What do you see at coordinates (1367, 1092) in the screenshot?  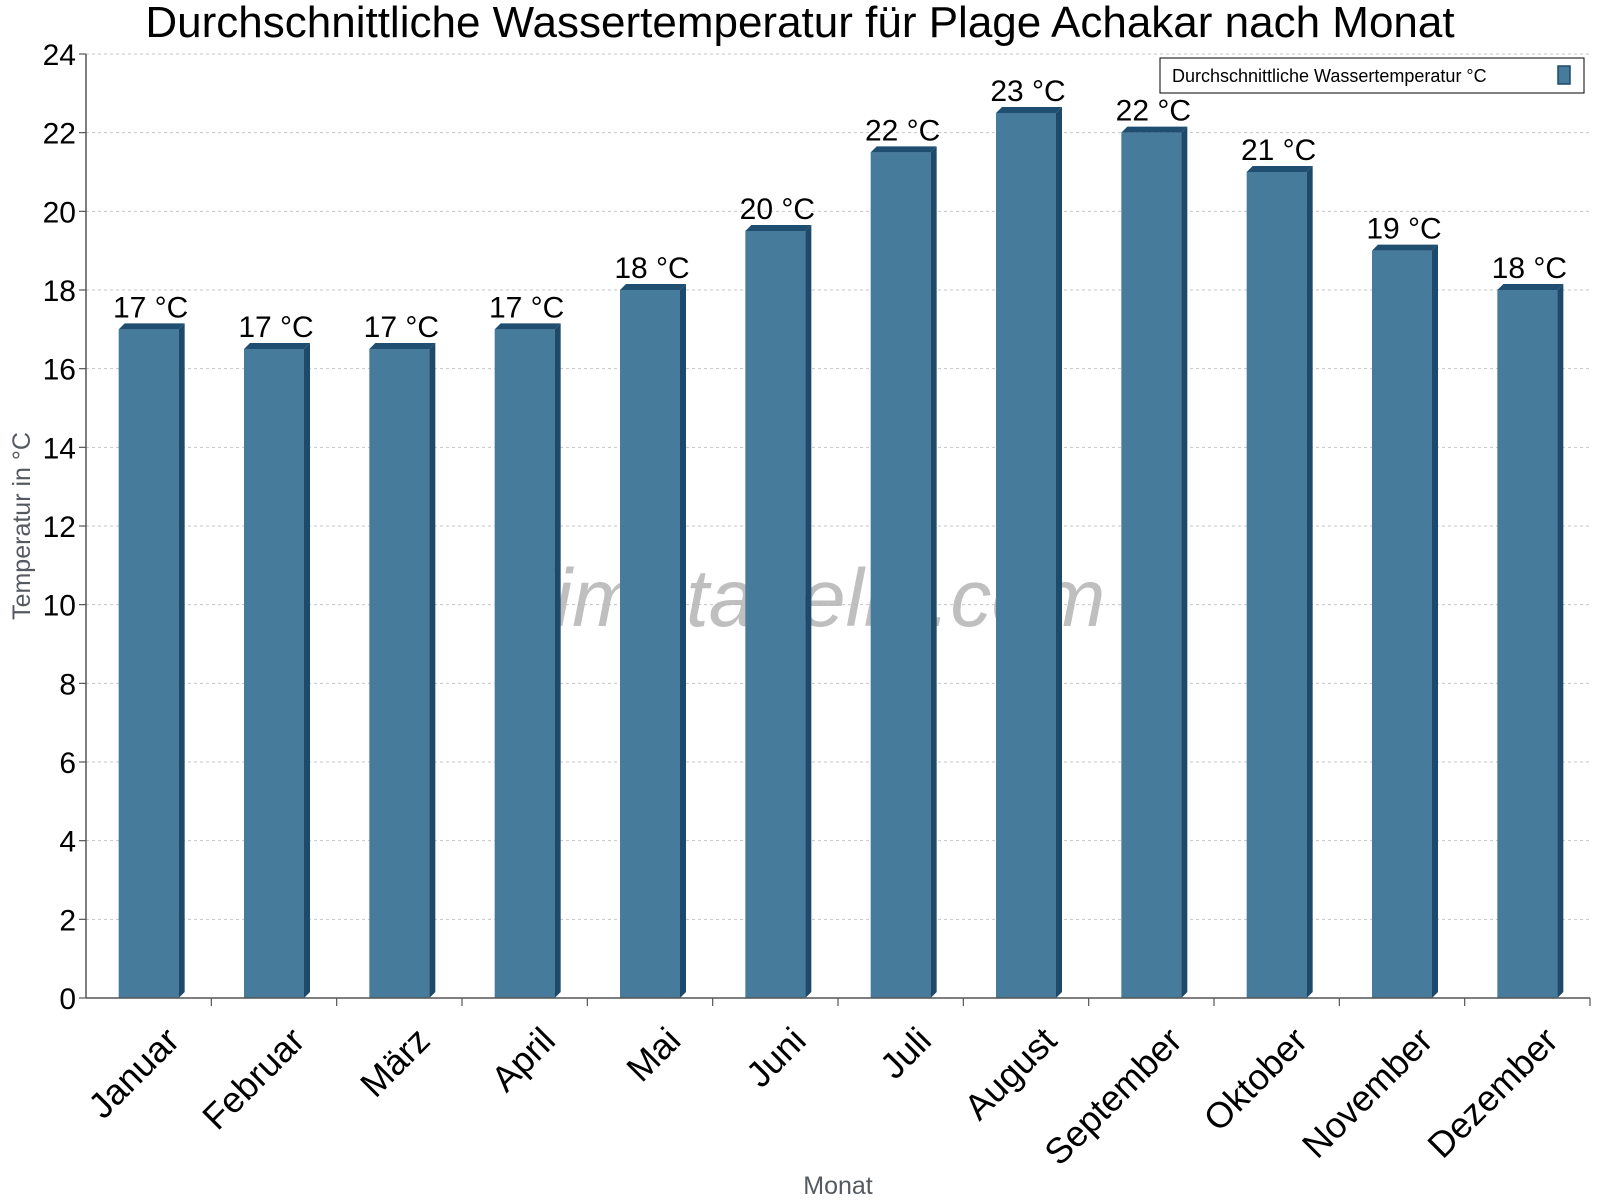 I see `x-tick-label: November` at bounding box center [1367, 1092].